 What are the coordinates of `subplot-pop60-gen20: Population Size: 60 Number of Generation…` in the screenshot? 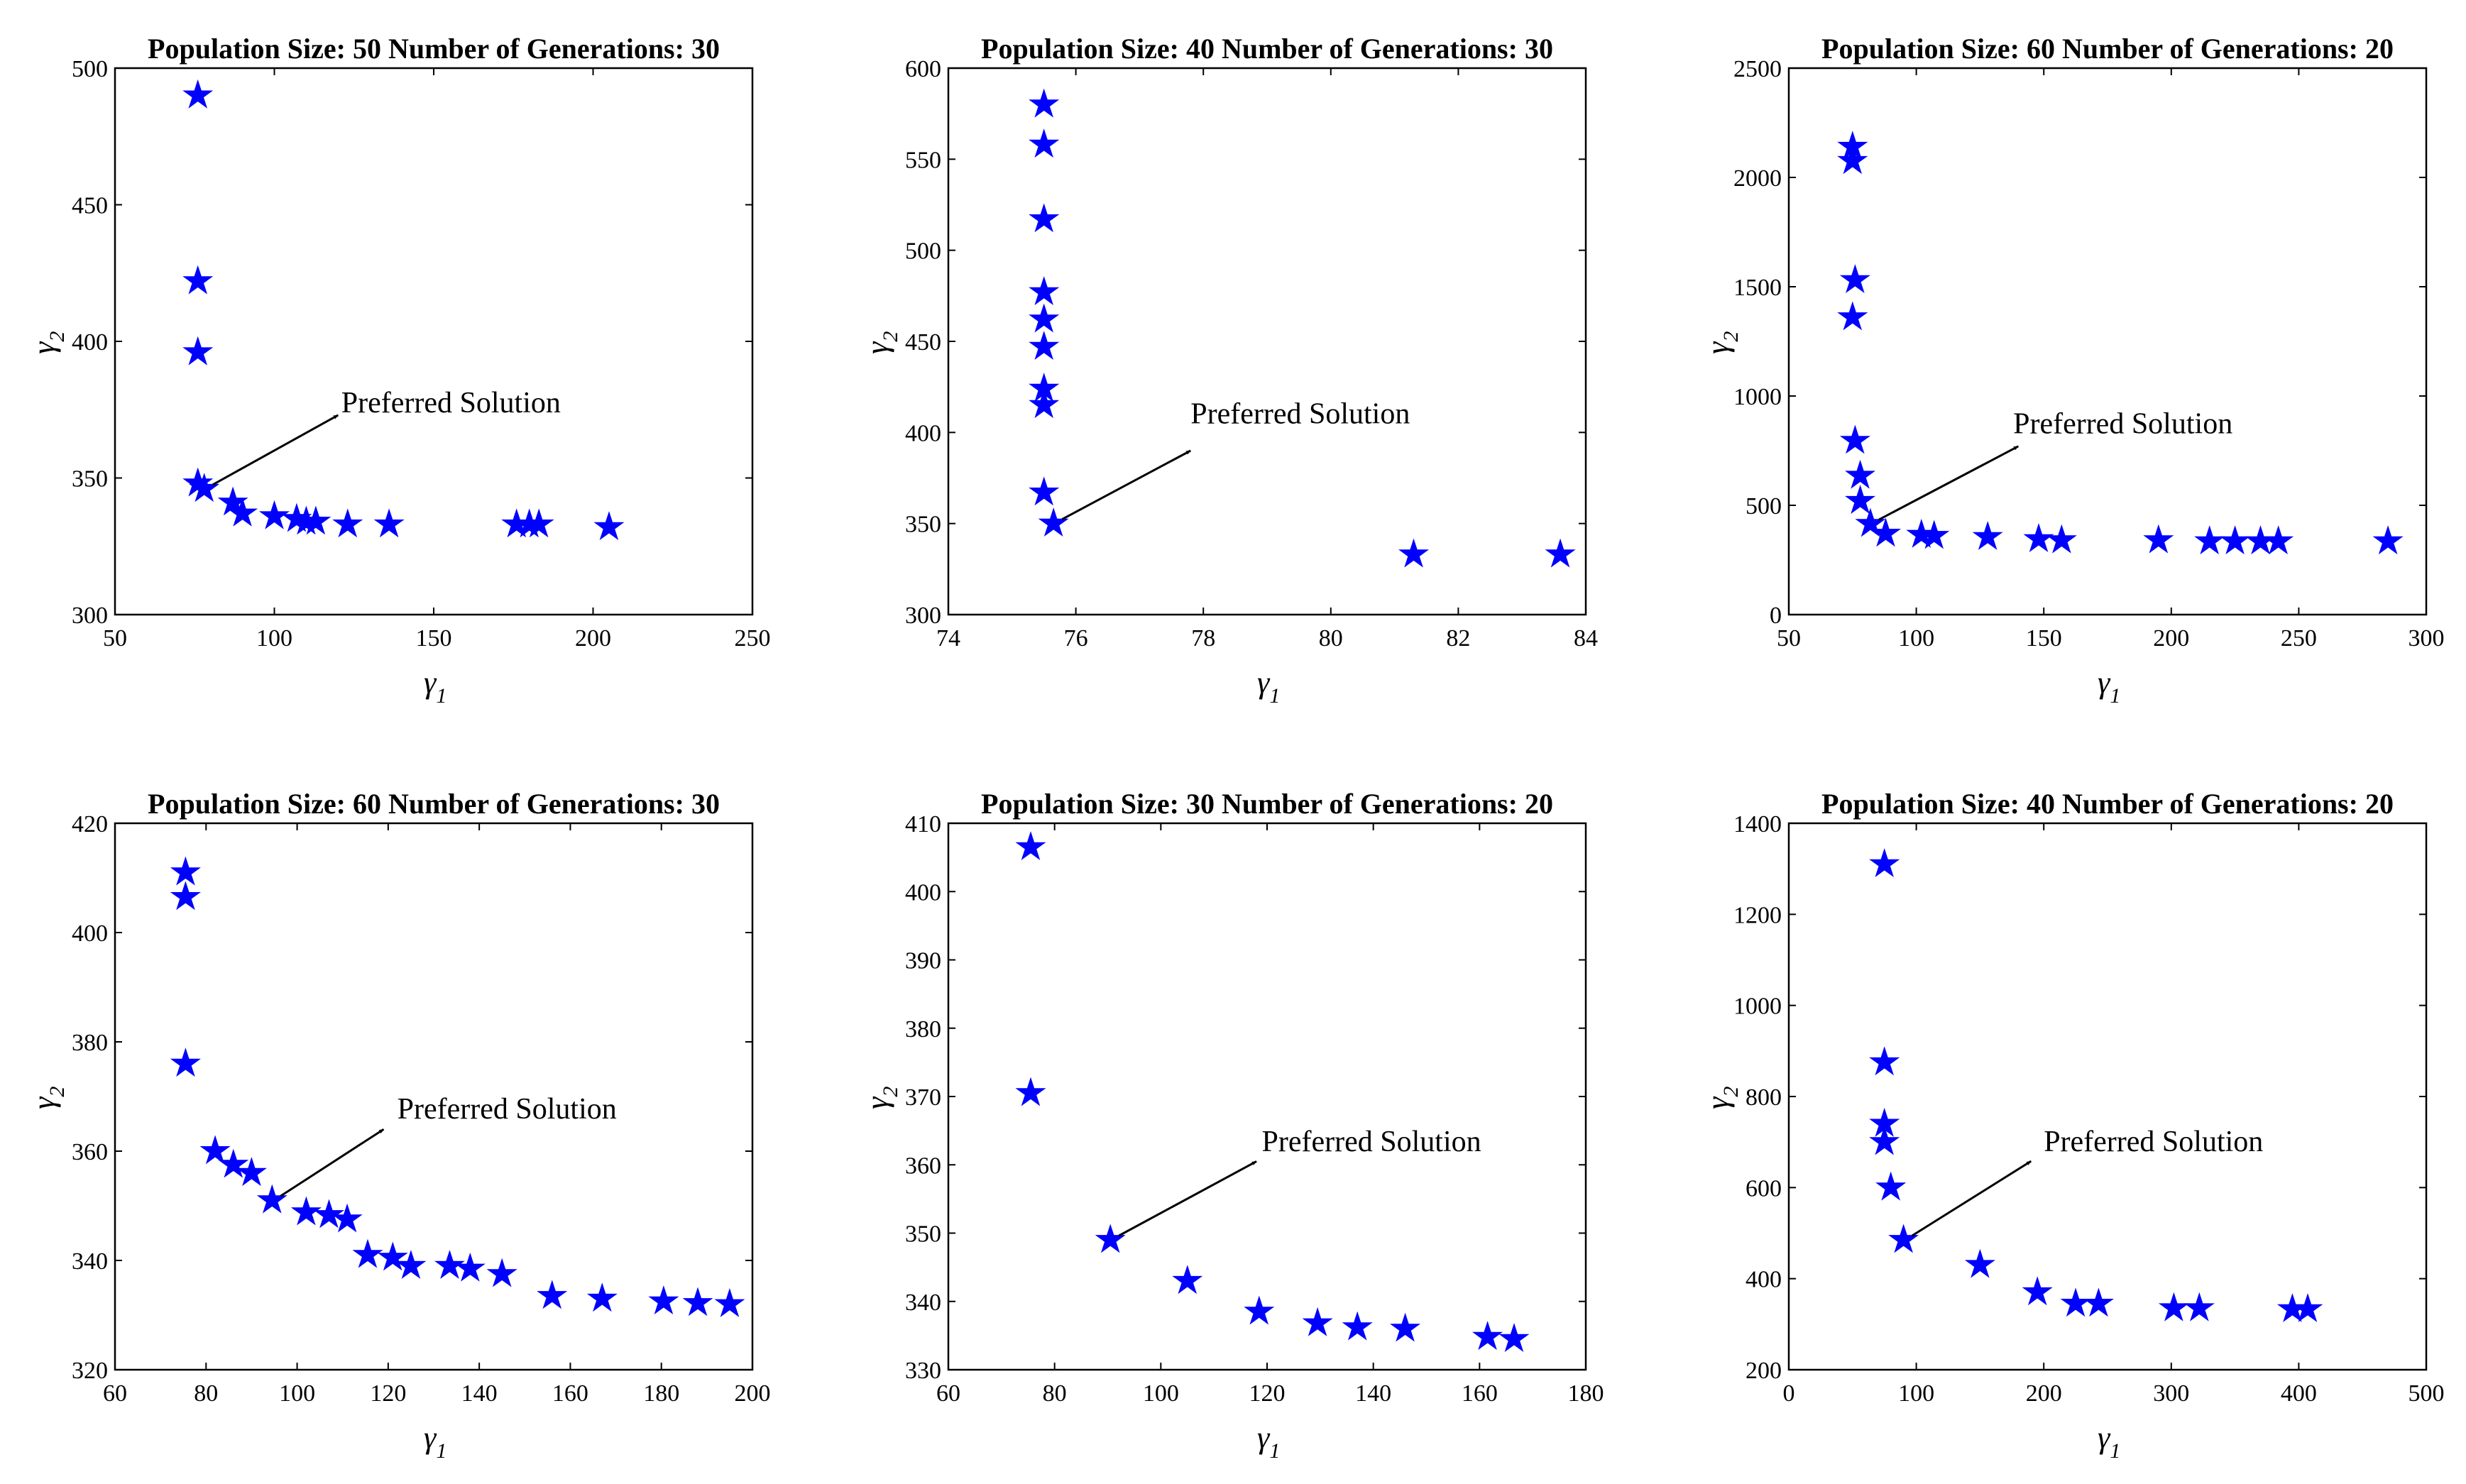 It's located at (2072, 371).